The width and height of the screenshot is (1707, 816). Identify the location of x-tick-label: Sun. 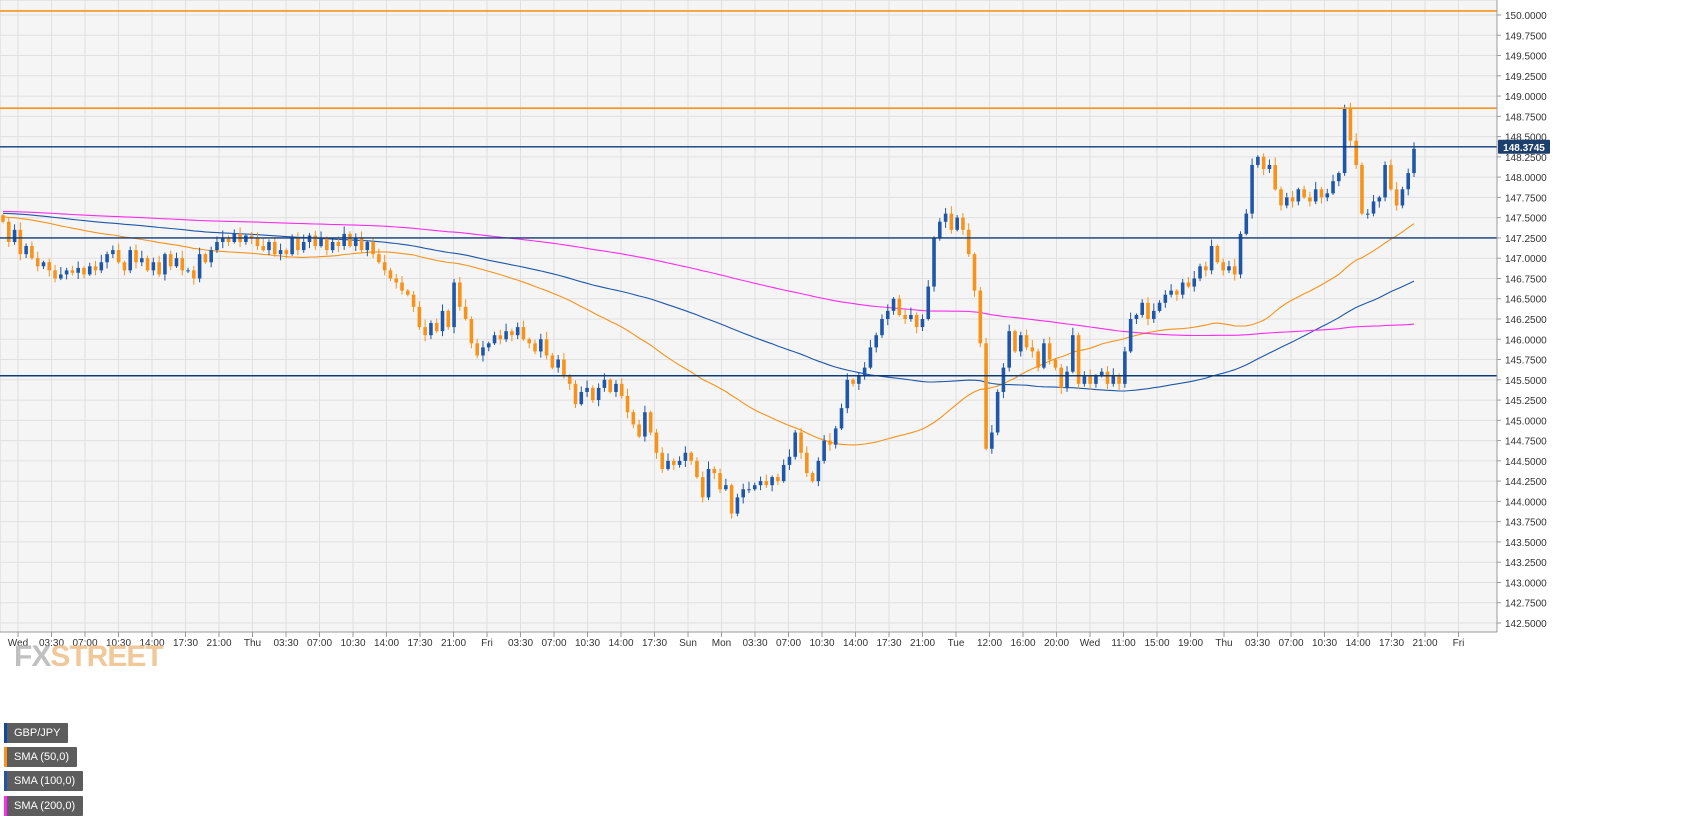
(688, 643).